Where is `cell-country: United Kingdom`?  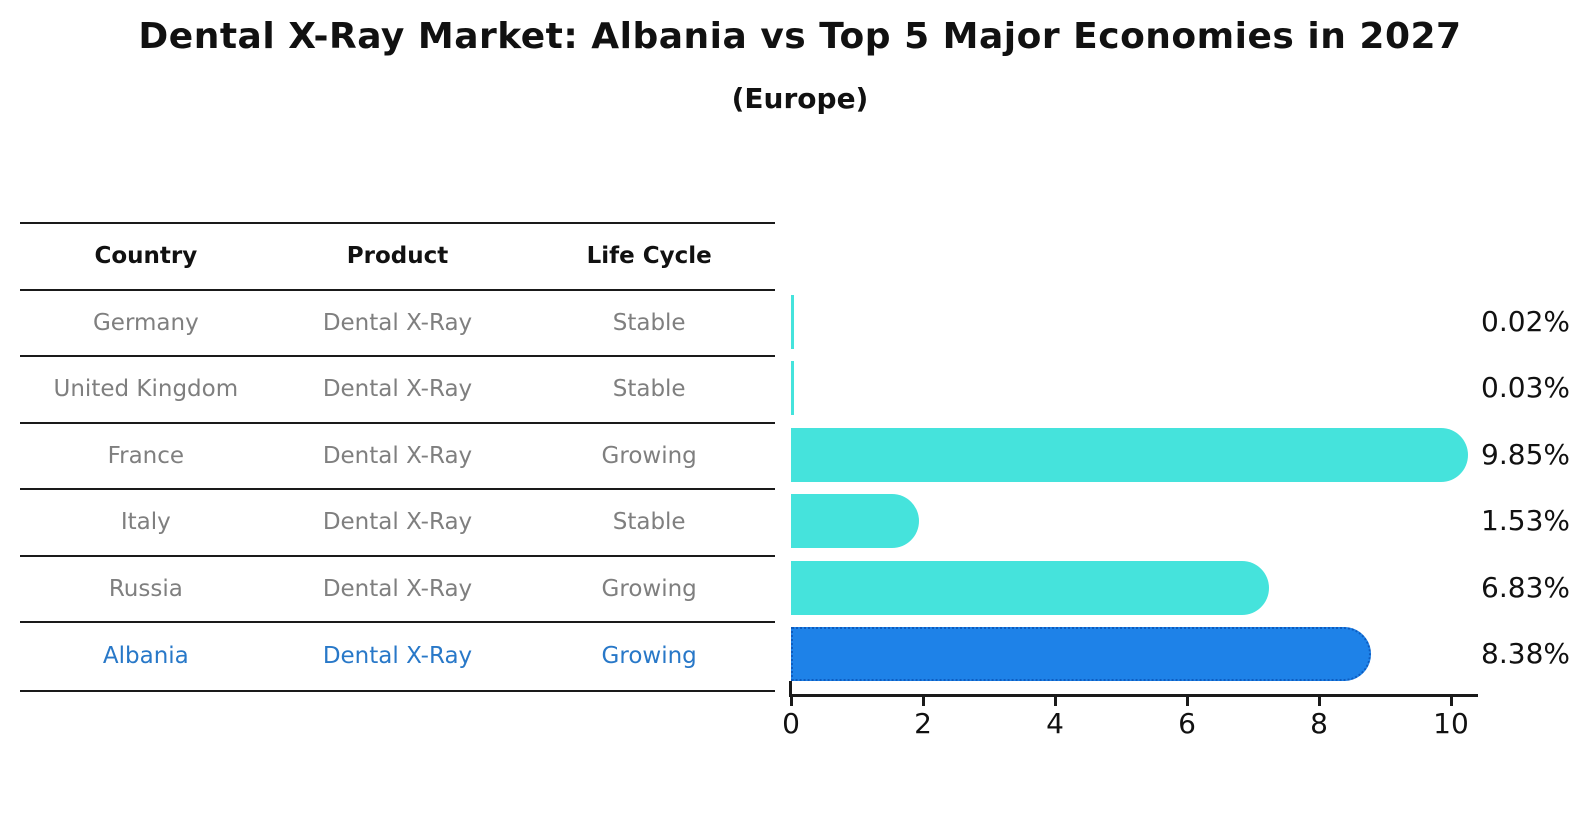
cell-country: United Kingdom is located at coordinates (146, 389).